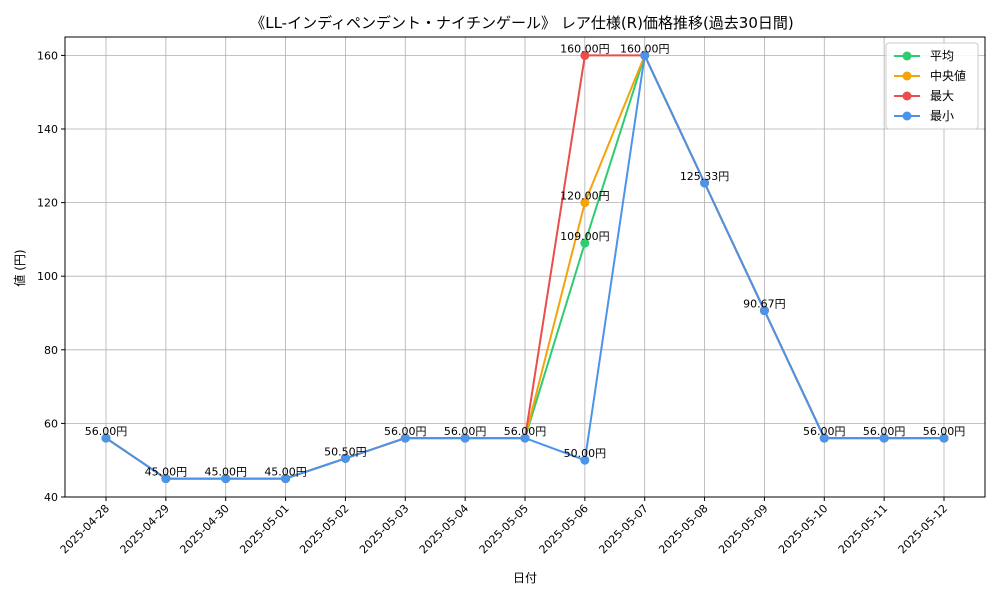 This screenshot has height=600, width=1000. I want to click on y-tick-label: 120, so click(47, 203).